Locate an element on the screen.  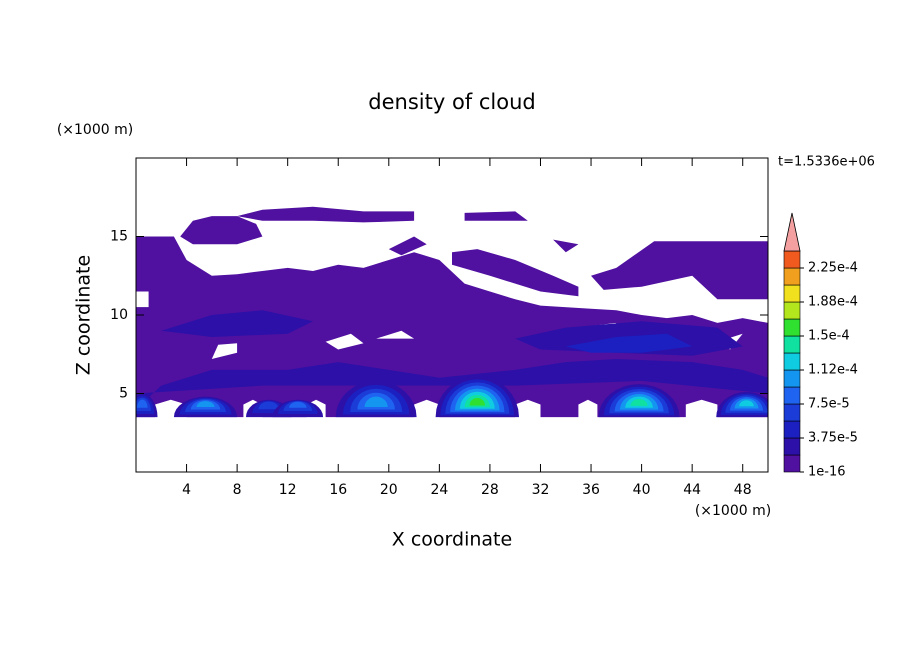
x-label: X coordinate is located at coordinates (452, 540).